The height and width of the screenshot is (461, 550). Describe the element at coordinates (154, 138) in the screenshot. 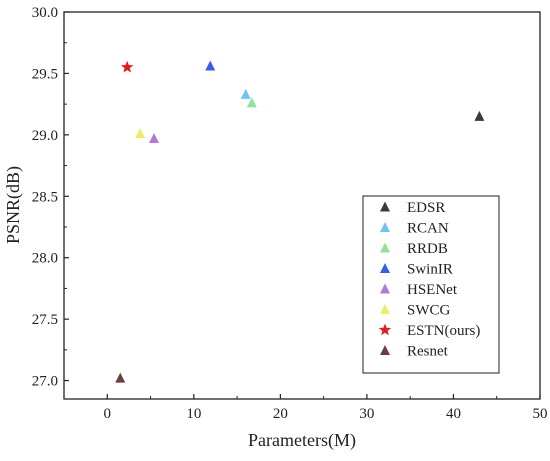

I see `data-point-hsenet` at that location.